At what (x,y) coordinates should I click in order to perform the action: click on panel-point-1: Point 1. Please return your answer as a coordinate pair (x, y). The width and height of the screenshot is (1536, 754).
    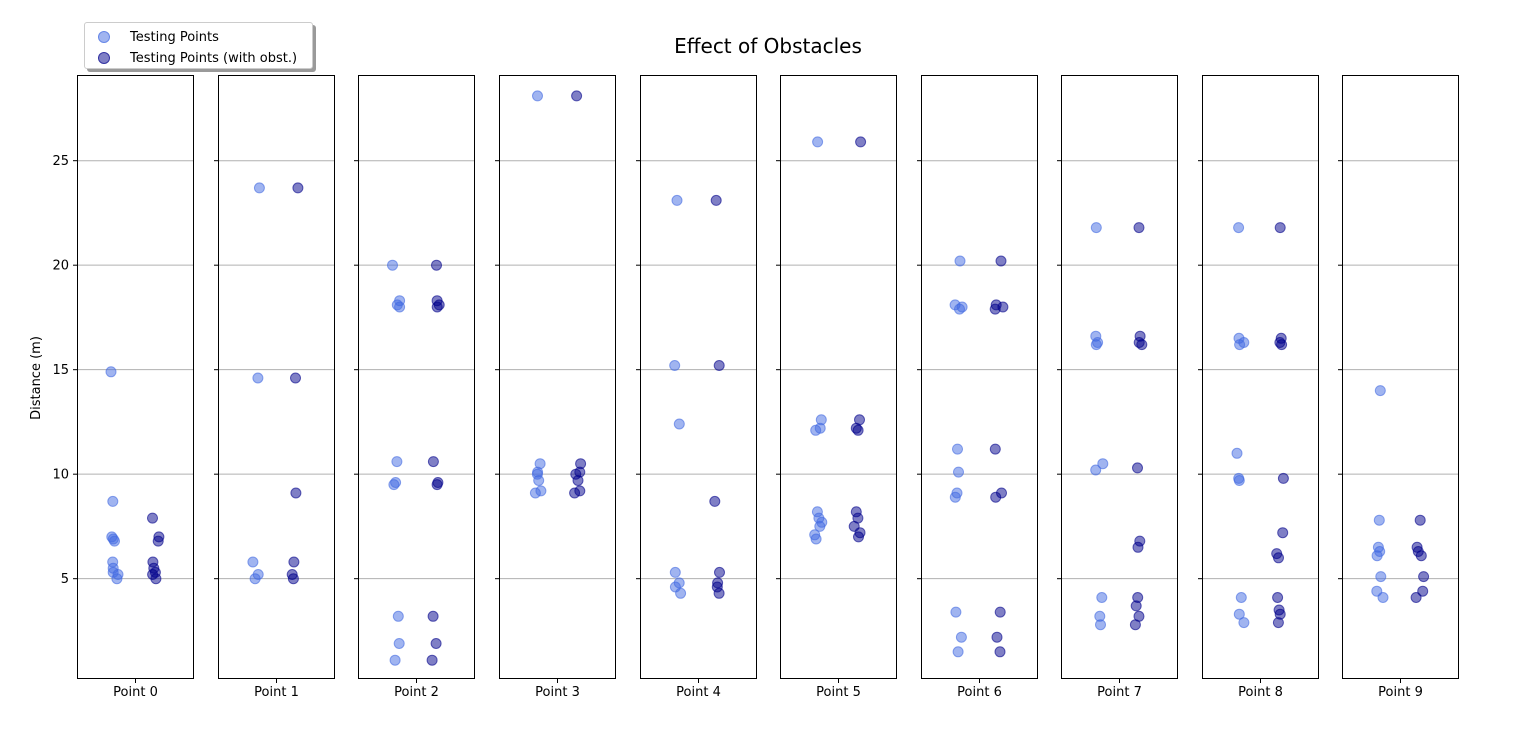
    Looking at the image, I should click on (274, 387).